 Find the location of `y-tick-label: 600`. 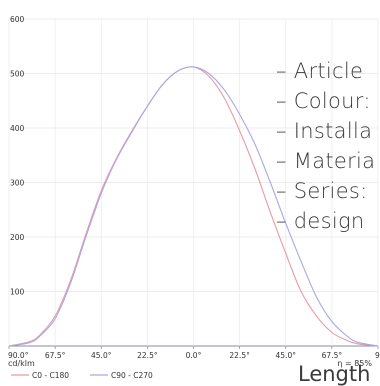

y-tick-label: 600 is located at coordinates (17, 19).